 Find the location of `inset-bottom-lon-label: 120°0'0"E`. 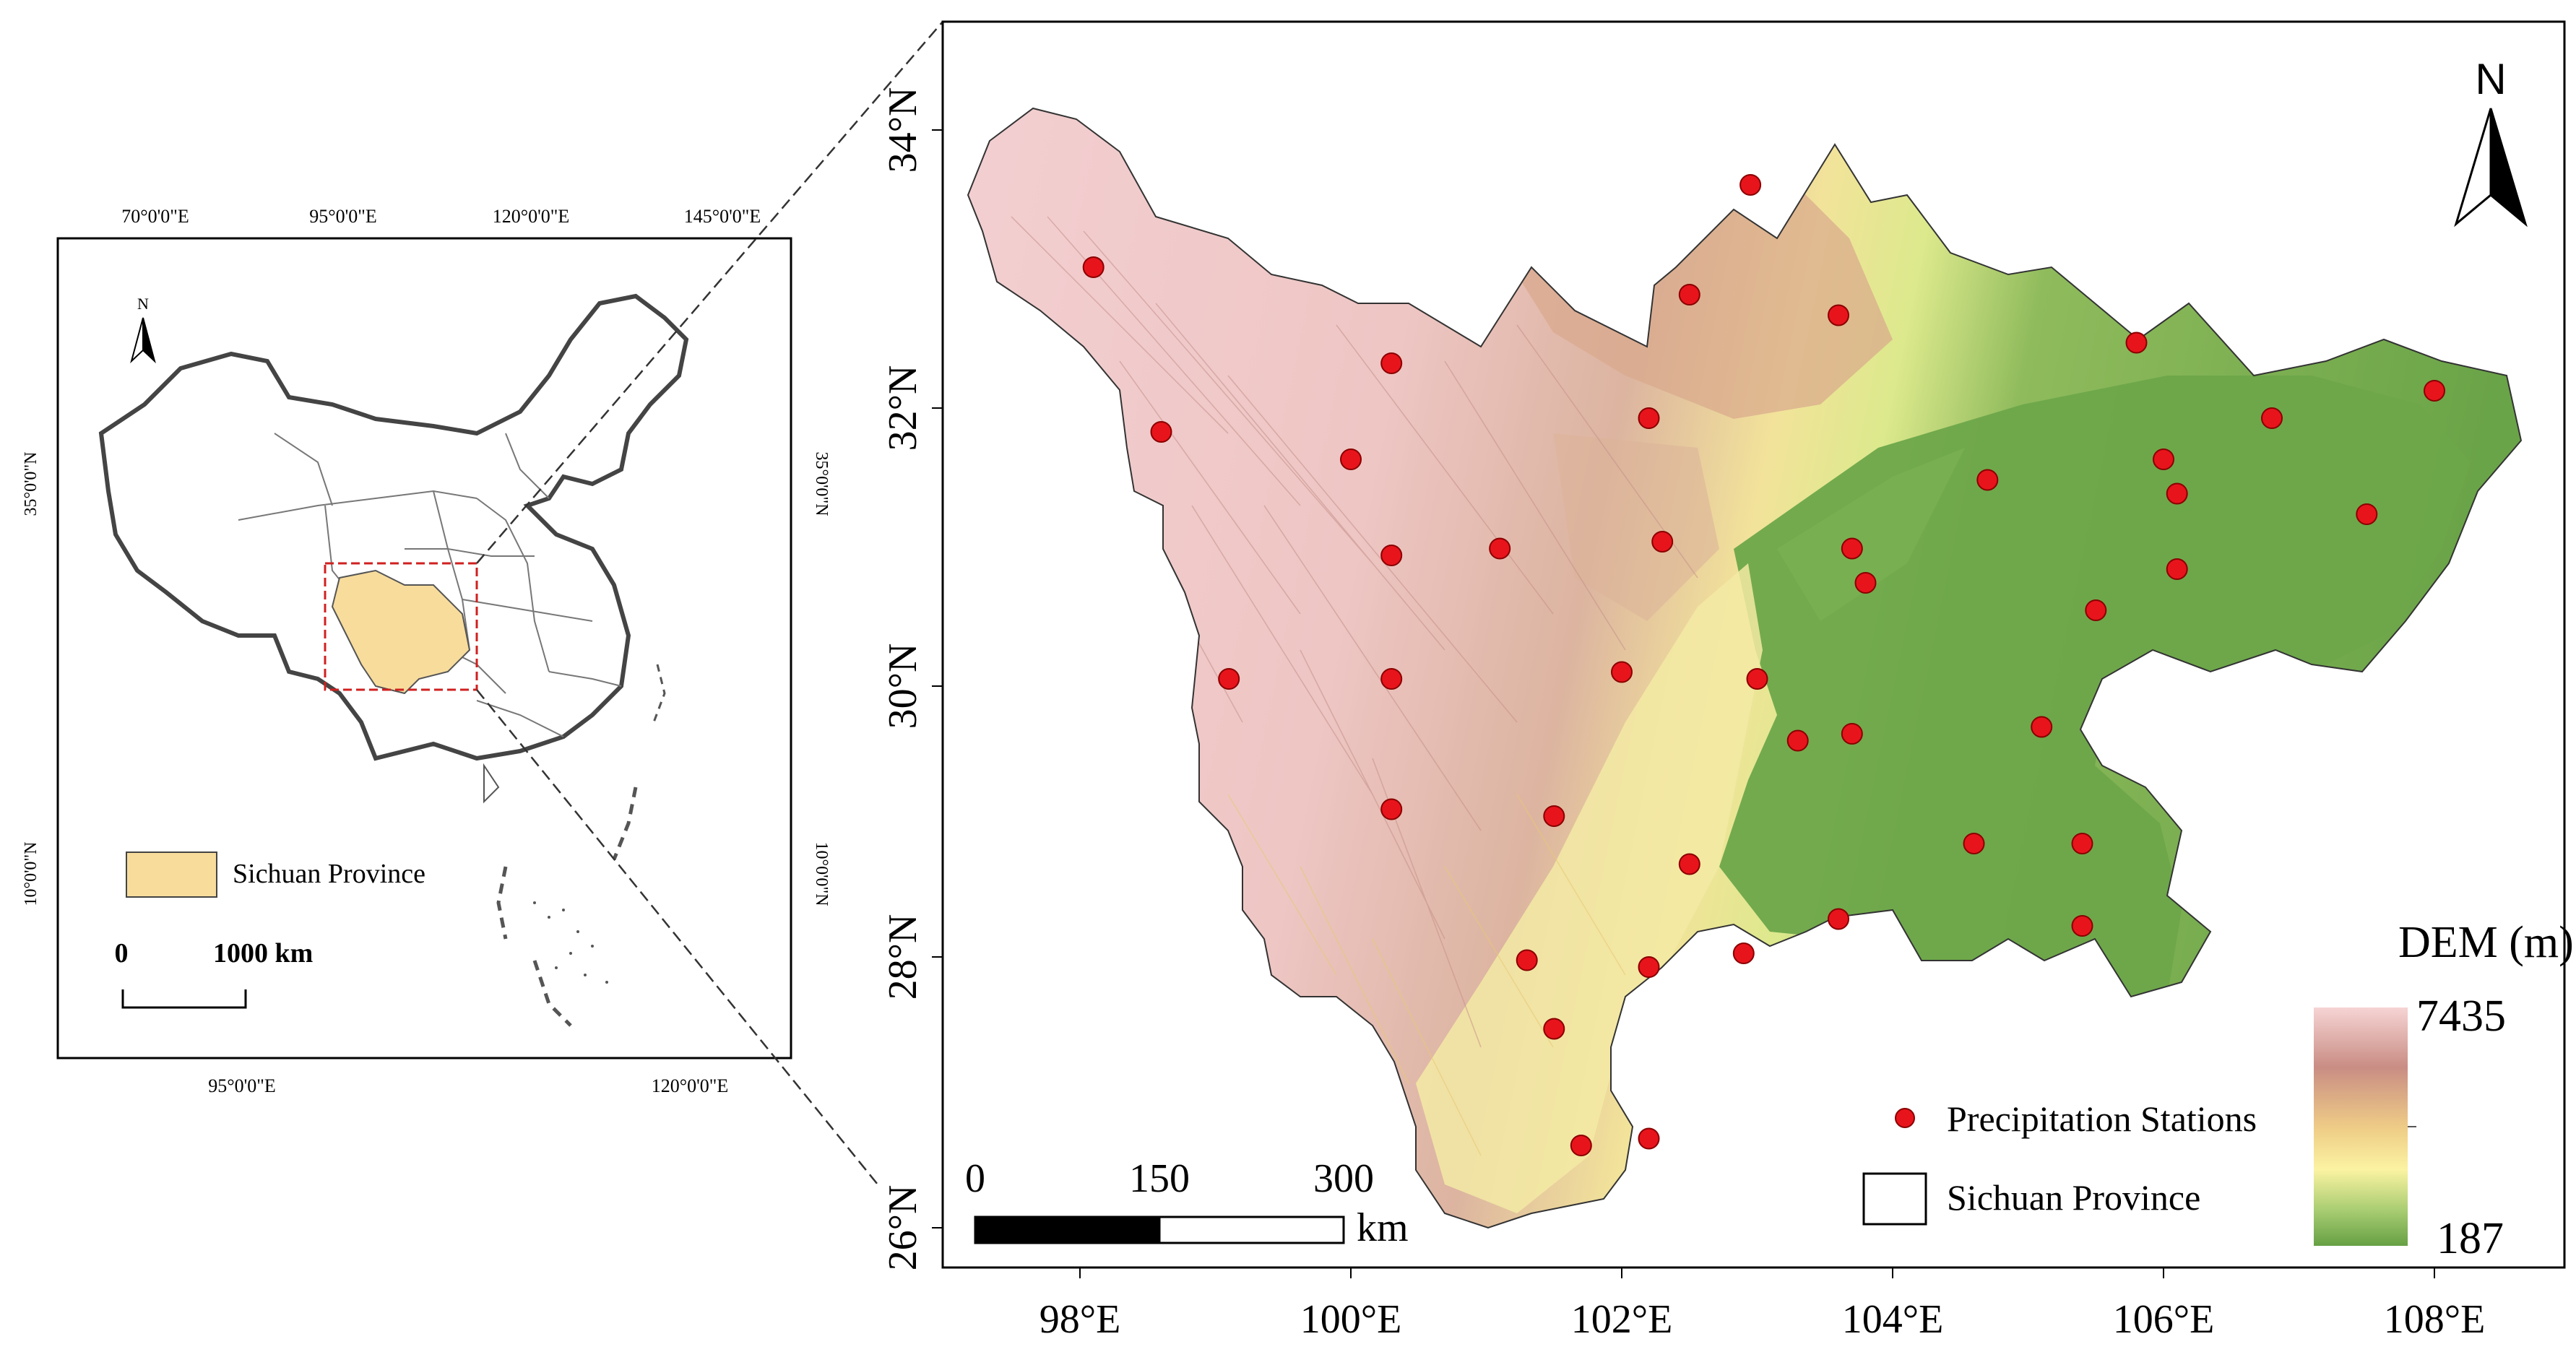

inset-bottom-lon-label: 120°0'0"E is located at coordinates (690, 1085).